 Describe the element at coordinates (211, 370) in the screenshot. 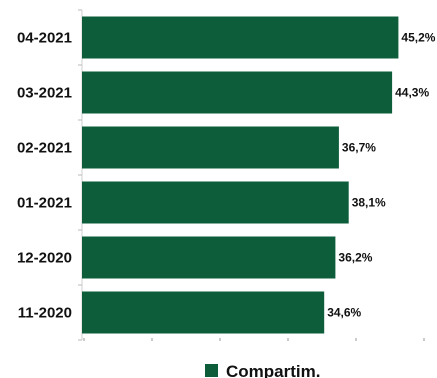

I see `legend-swatch` at that location.